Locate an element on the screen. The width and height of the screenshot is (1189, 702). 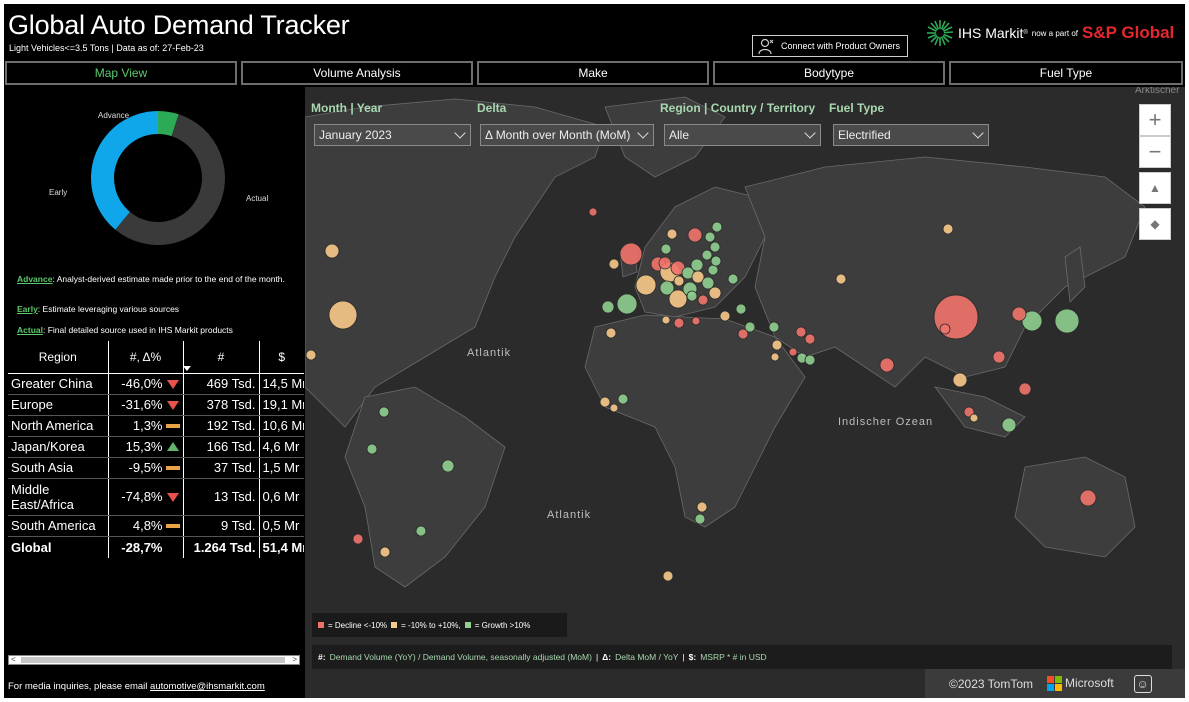
tab-map-view: Map View is located at coordinates (121, 73).